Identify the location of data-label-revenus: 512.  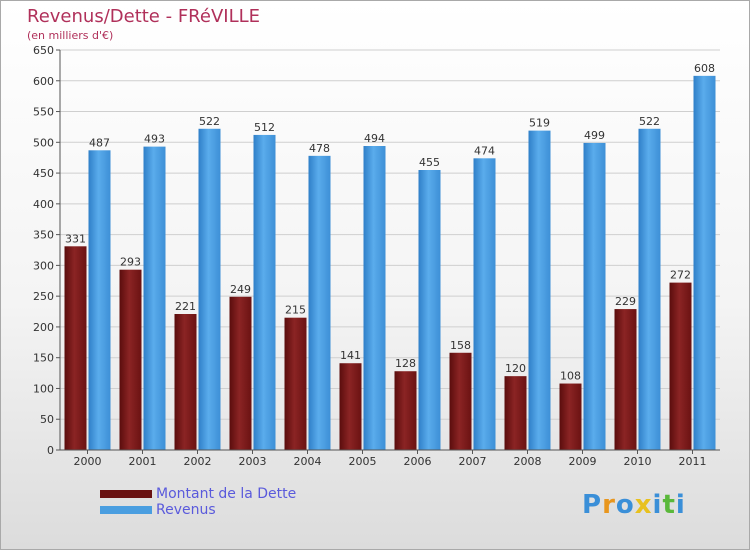
(264, 127).